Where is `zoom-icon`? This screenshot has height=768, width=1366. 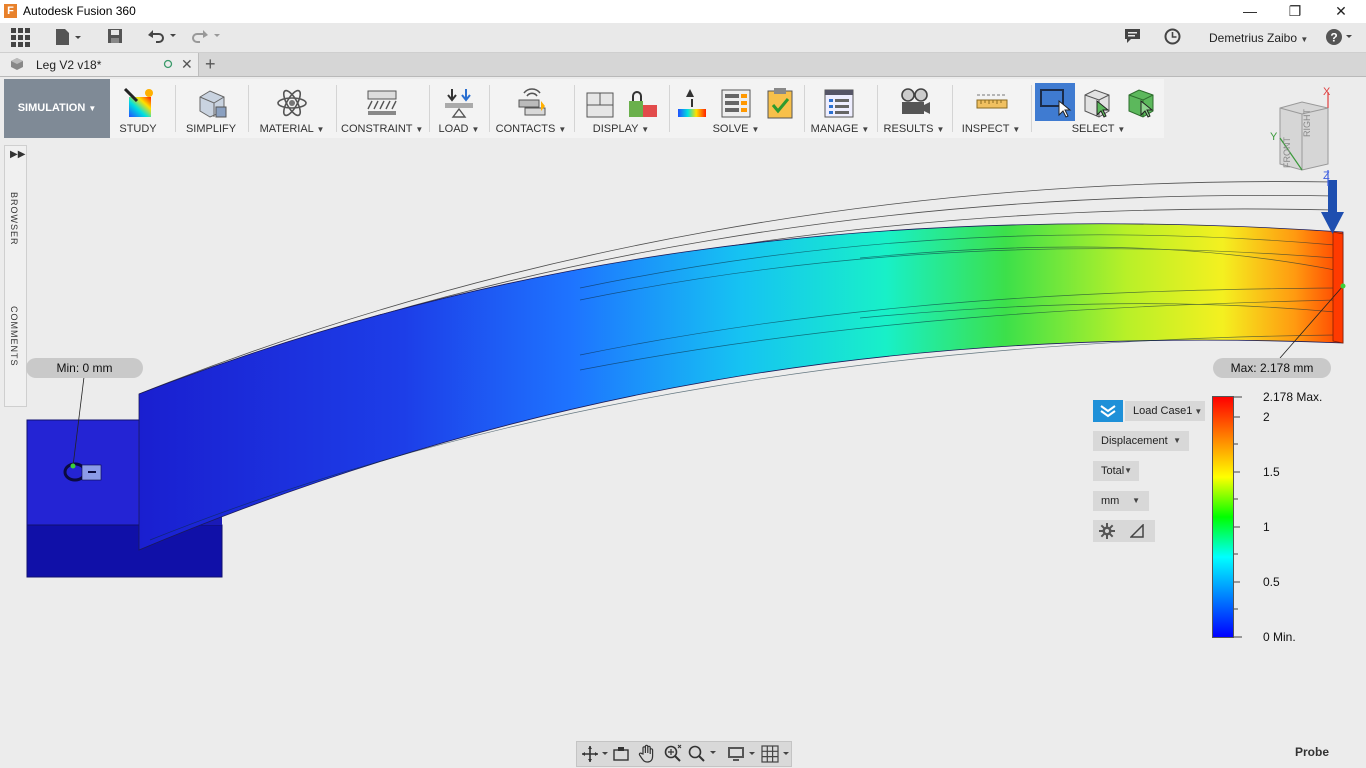 zoom-icon is located at coordinates (673, 755).